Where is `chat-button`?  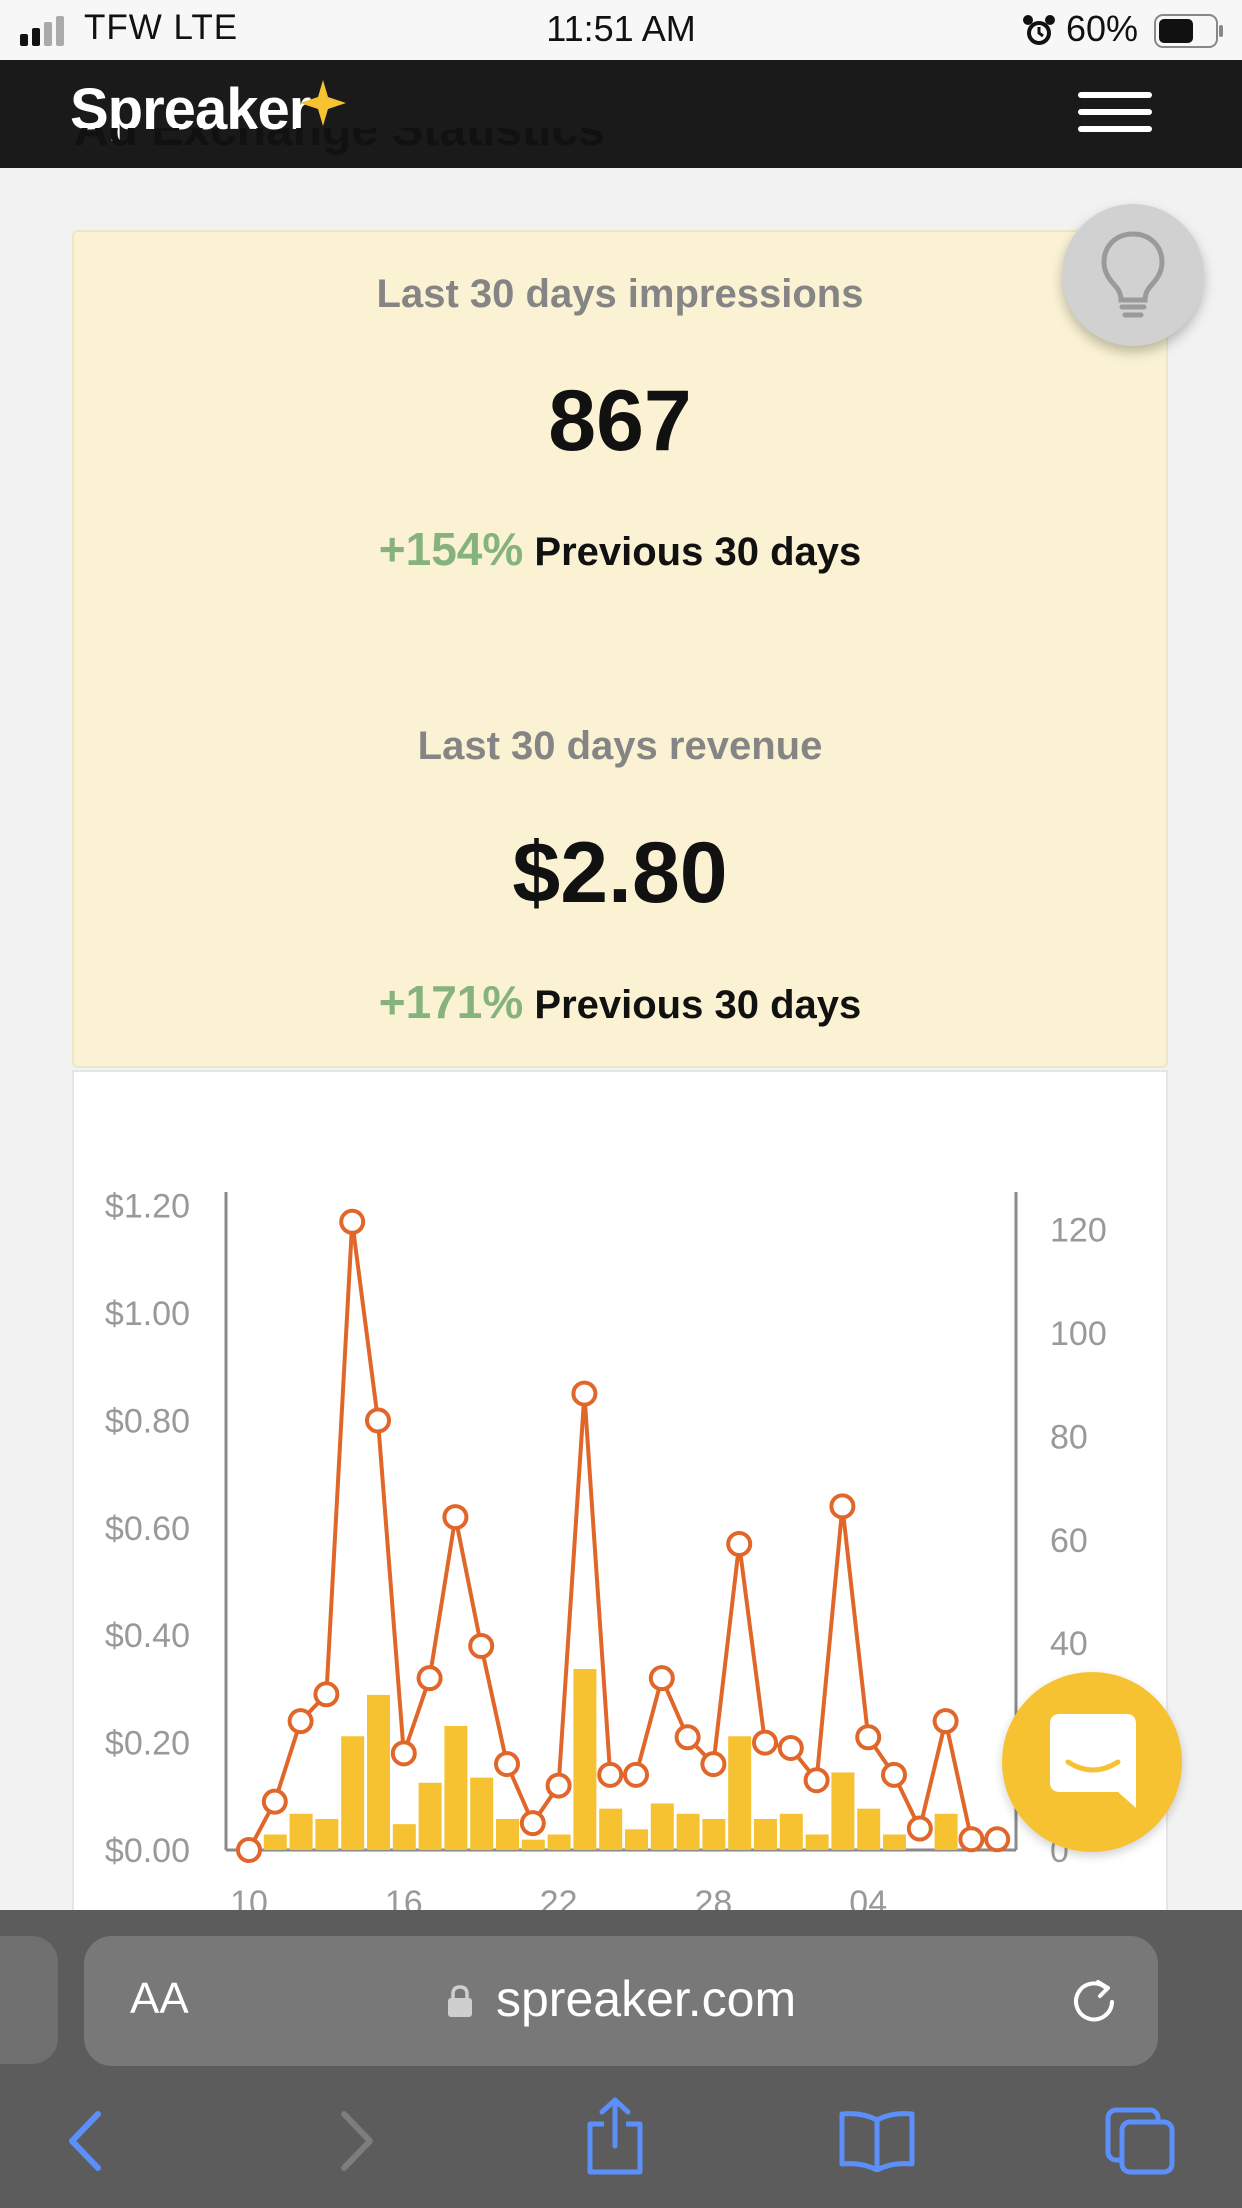 chat-button is located at coordinates (1092, 1762).